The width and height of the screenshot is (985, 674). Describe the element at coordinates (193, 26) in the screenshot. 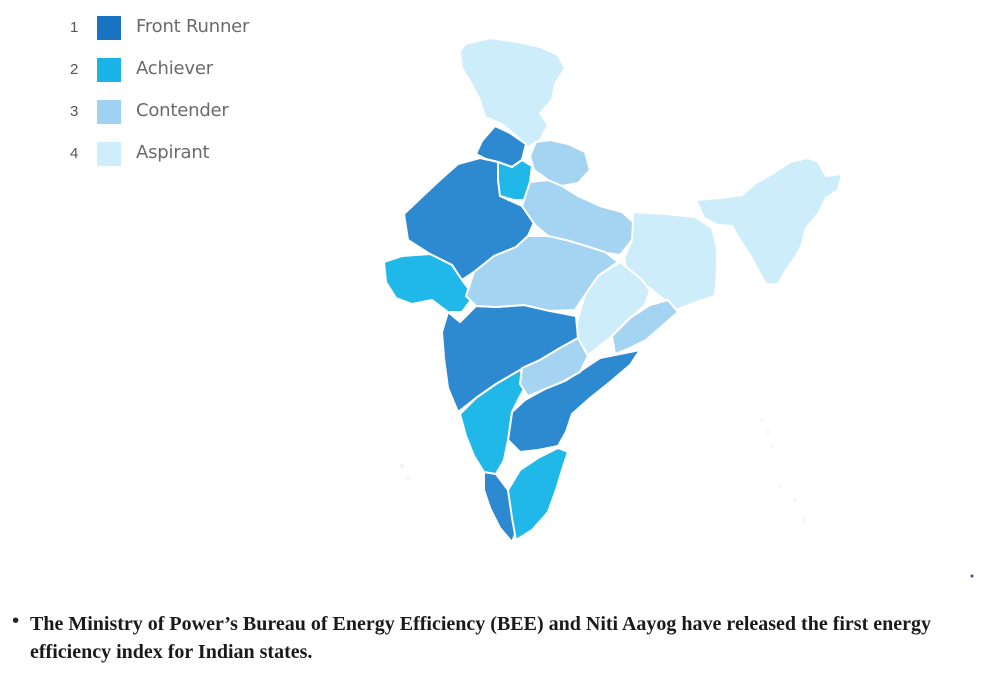

I see `legend-label: Front Runner` at that location.